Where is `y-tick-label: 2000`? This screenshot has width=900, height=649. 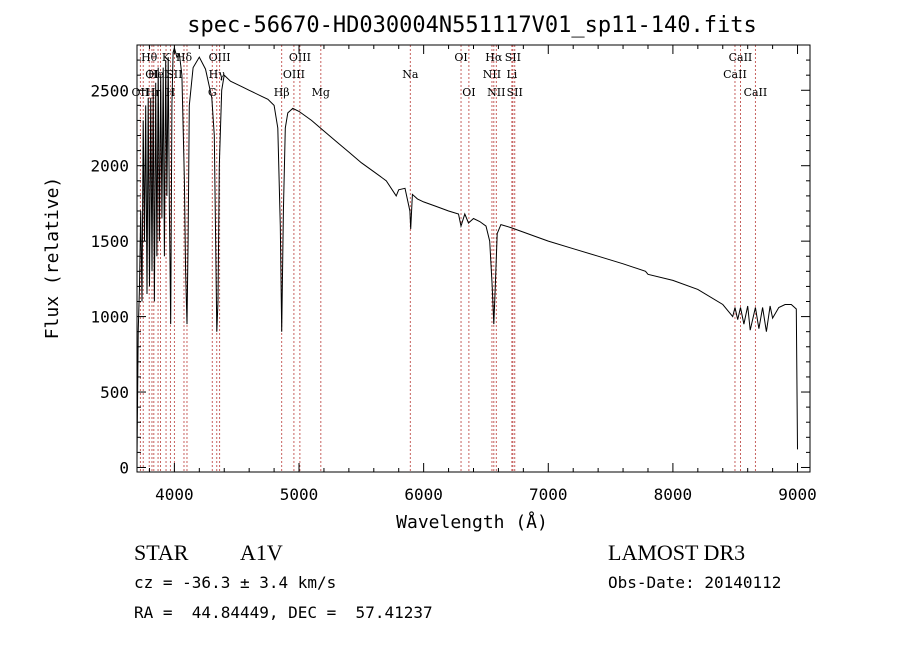 y-tick-label: 2000 is located at coordinates (109, 166).